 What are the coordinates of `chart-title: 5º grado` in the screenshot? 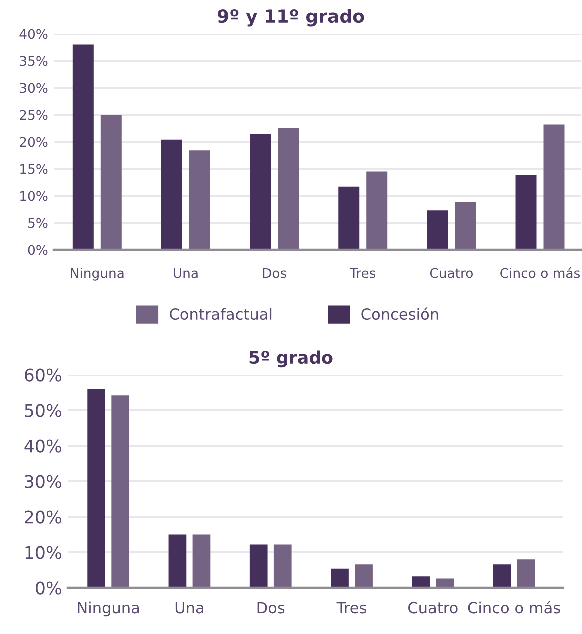 It's located at (291, 359).